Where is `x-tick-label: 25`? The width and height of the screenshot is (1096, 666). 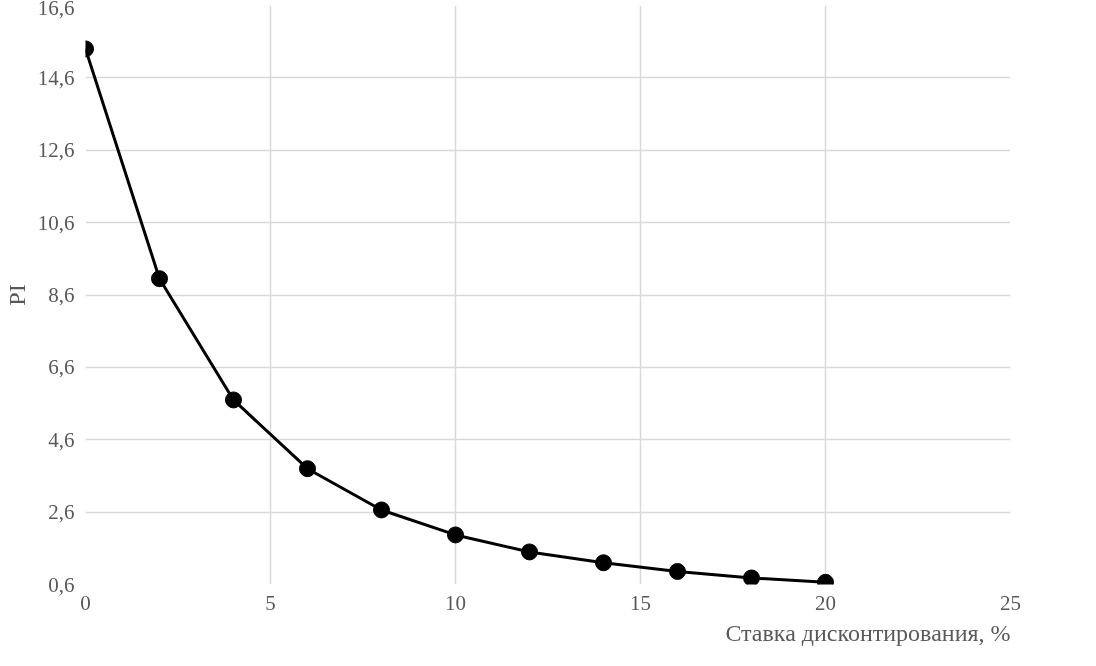 x-tick-label: 25 is located at coordinates (1010, 602).